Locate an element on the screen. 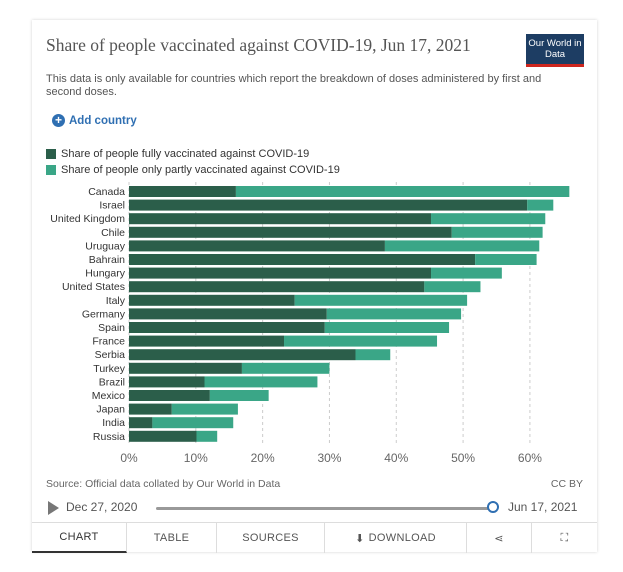 This screenshot has width=623, height=572. legend-swatch-fully is located at coordinates (51, 154).